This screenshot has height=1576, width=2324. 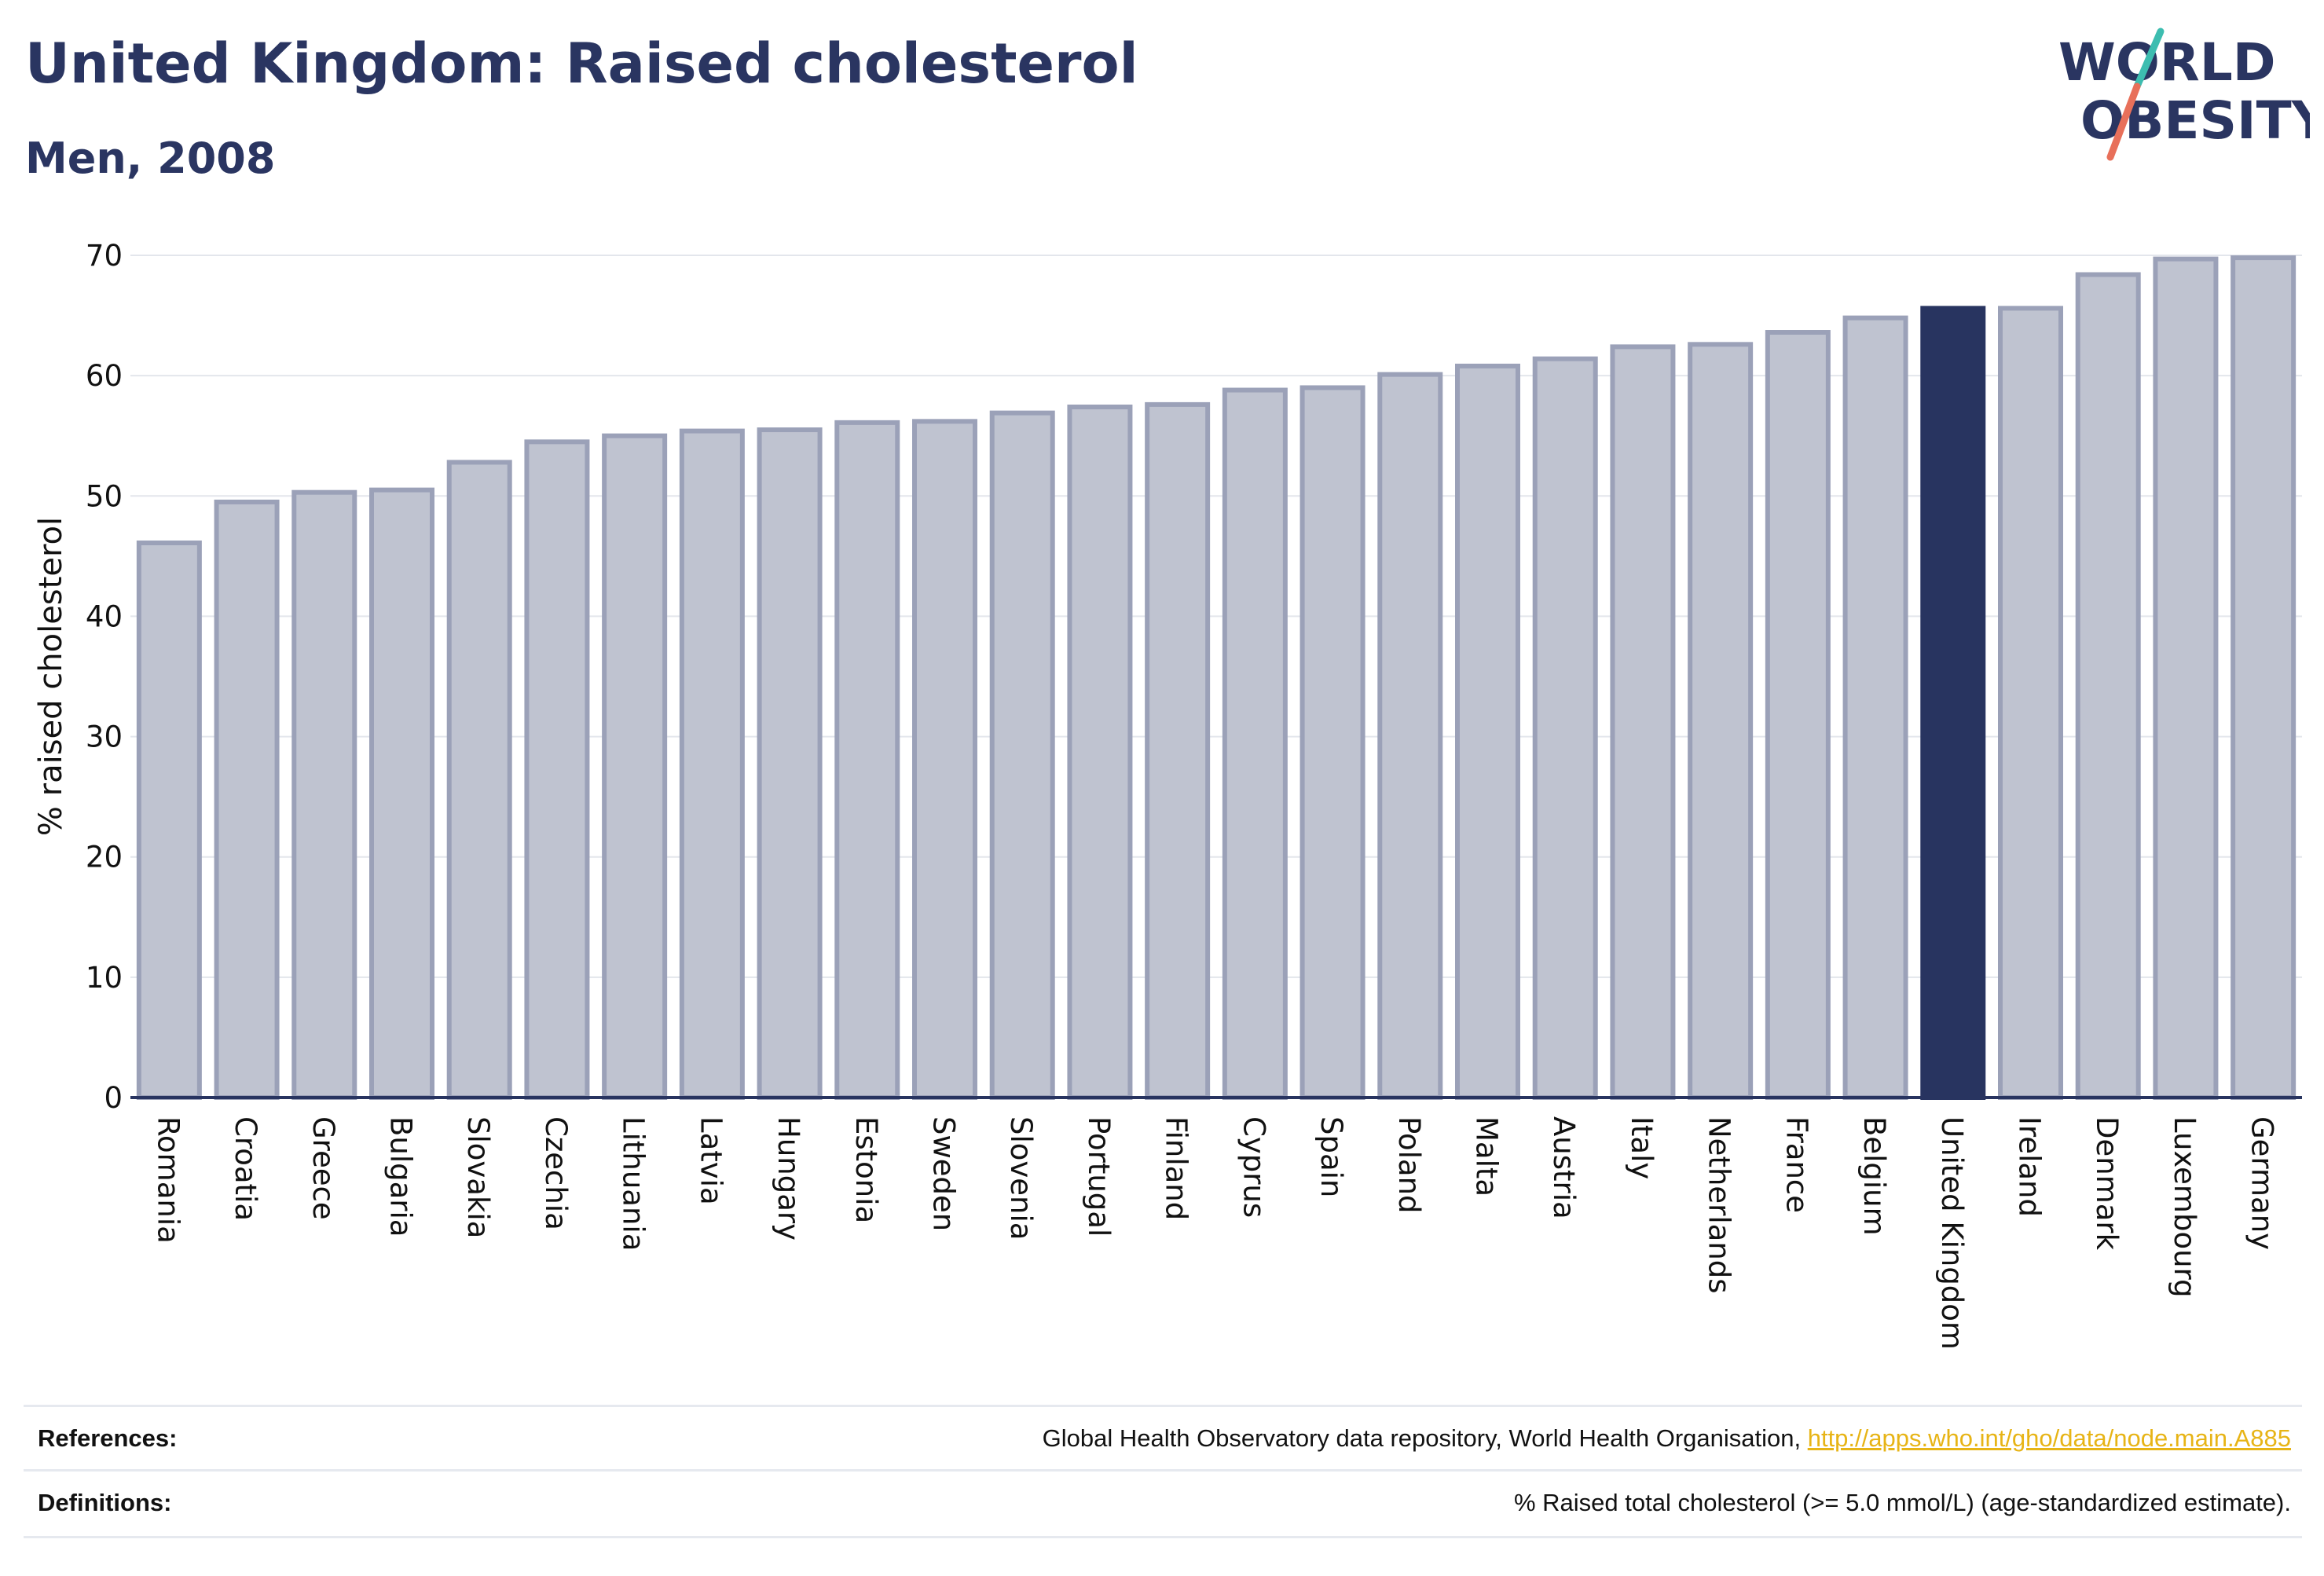 What do you see at coordinates (1564, 1167) in the screenshot?
I see `x-tick-label: Austria` at bounding box center [1564, 1167].